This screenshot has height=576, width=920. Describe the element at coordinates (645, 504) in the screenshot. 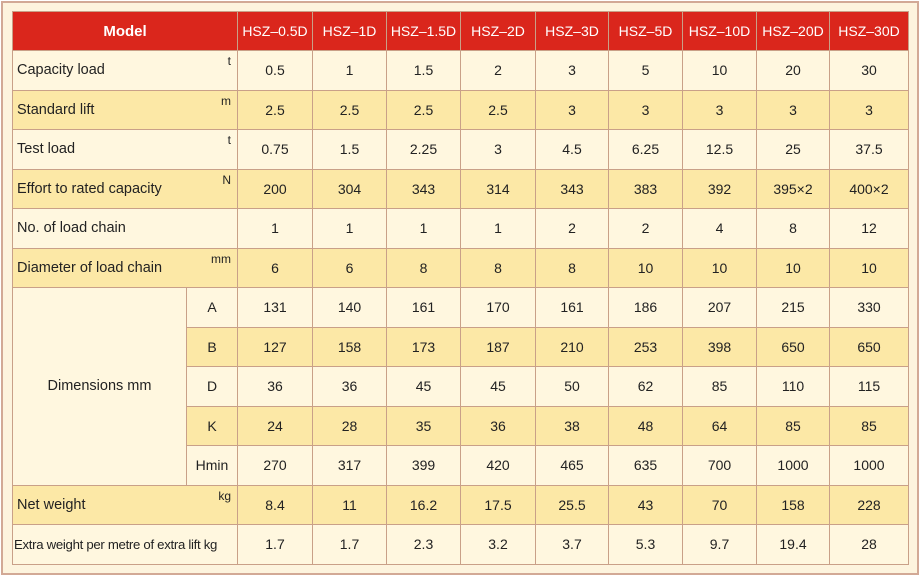

I see `value-cell: 43` at that location.